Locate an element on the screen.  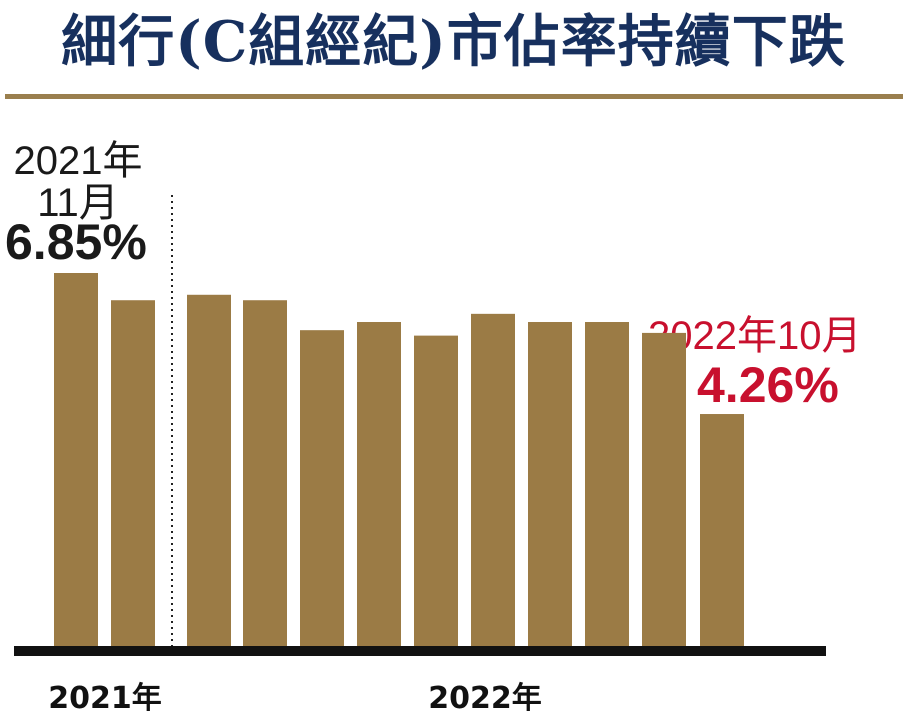
year-label-2022: 2022年 is located at coordinates (485, 697).